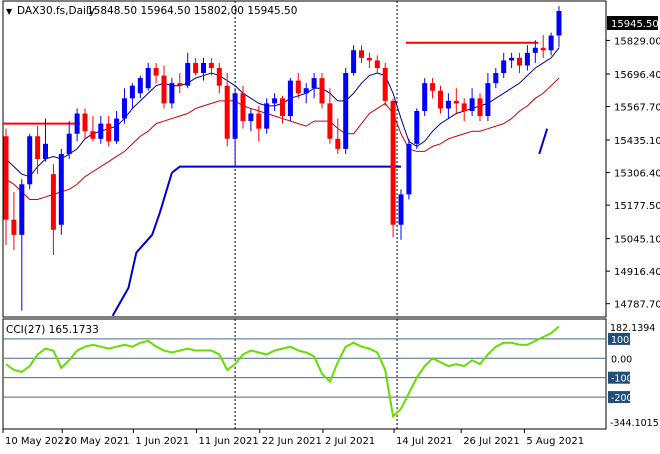  I want to click on symbol-label: DAX30.fs,Daily, so click(56, 11).